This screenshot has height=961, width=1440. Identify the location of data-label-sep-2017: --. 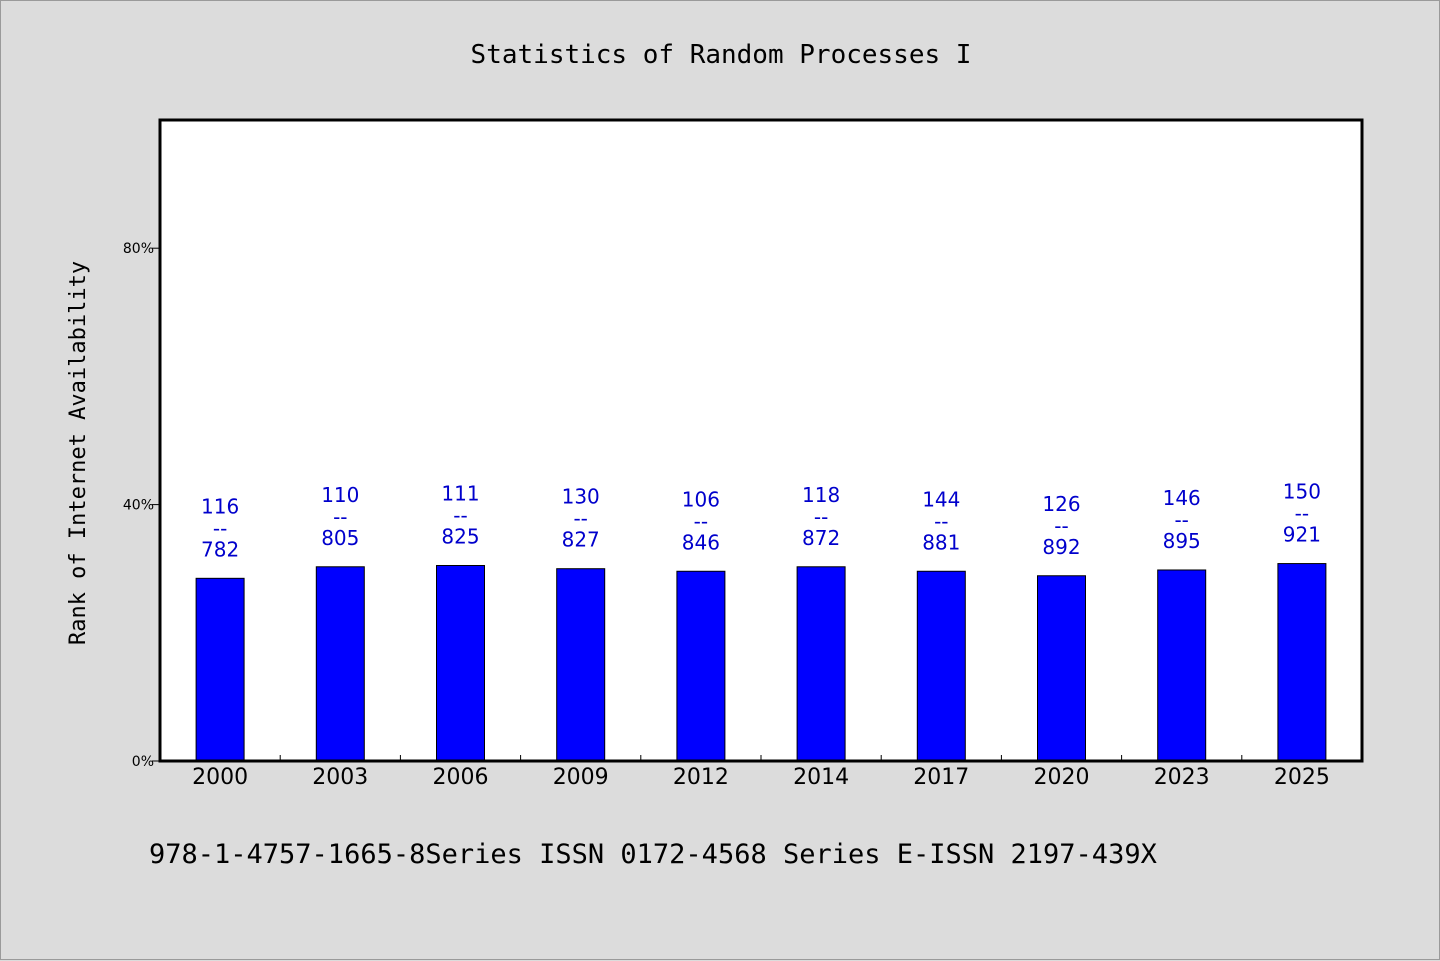
(941, 521).